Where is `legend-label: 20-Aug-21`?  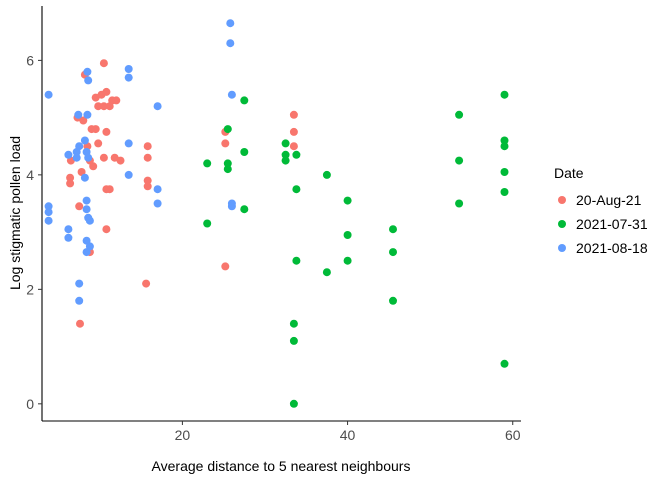
legend-label: 20-Aug-21 is located at coordinates (609, 200).